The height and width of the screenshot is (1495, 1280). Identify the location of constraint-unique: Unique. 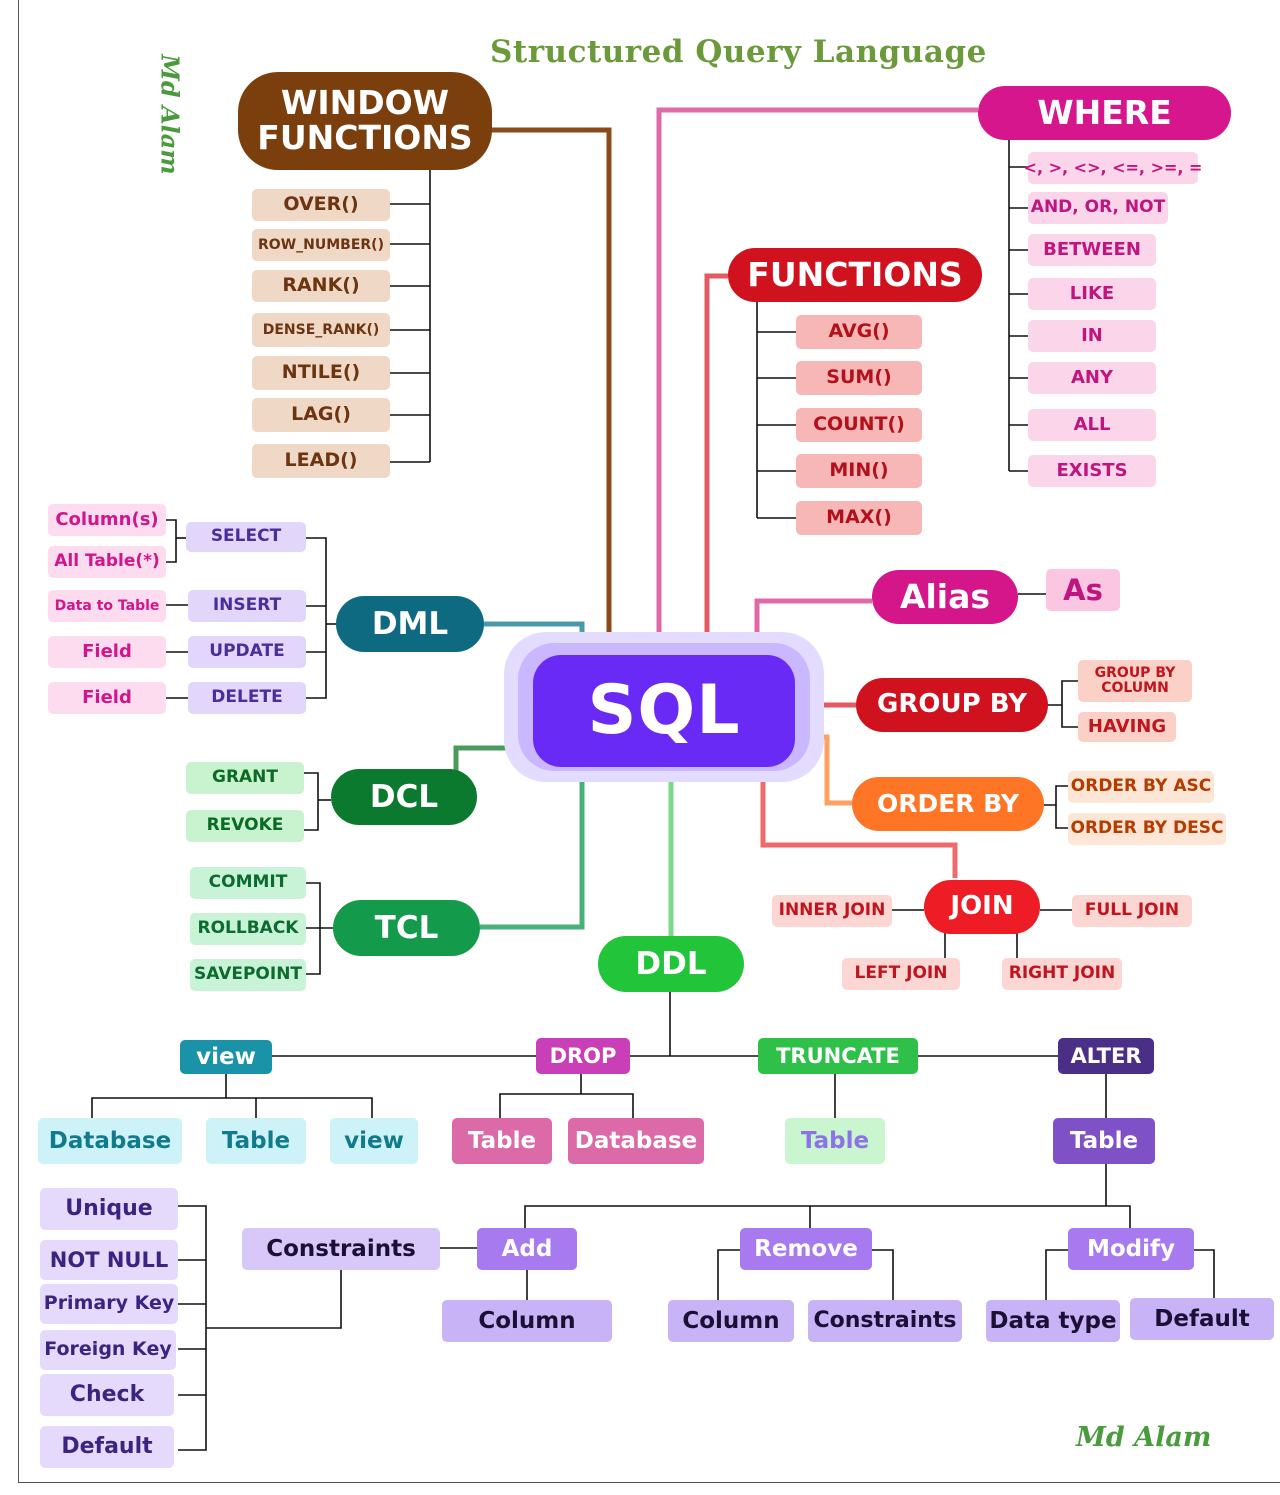
(109, 1209).